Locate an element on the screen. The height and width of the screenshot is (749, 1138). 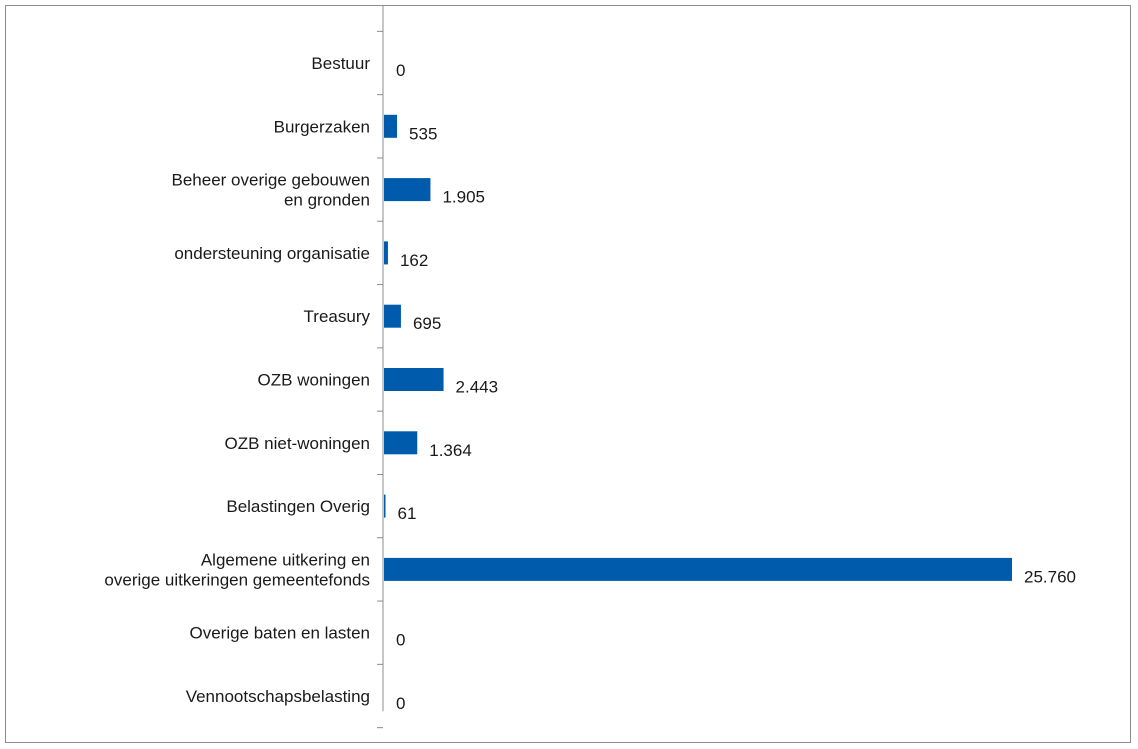
value-label: 2.443 is located at coordinates (477, 387).